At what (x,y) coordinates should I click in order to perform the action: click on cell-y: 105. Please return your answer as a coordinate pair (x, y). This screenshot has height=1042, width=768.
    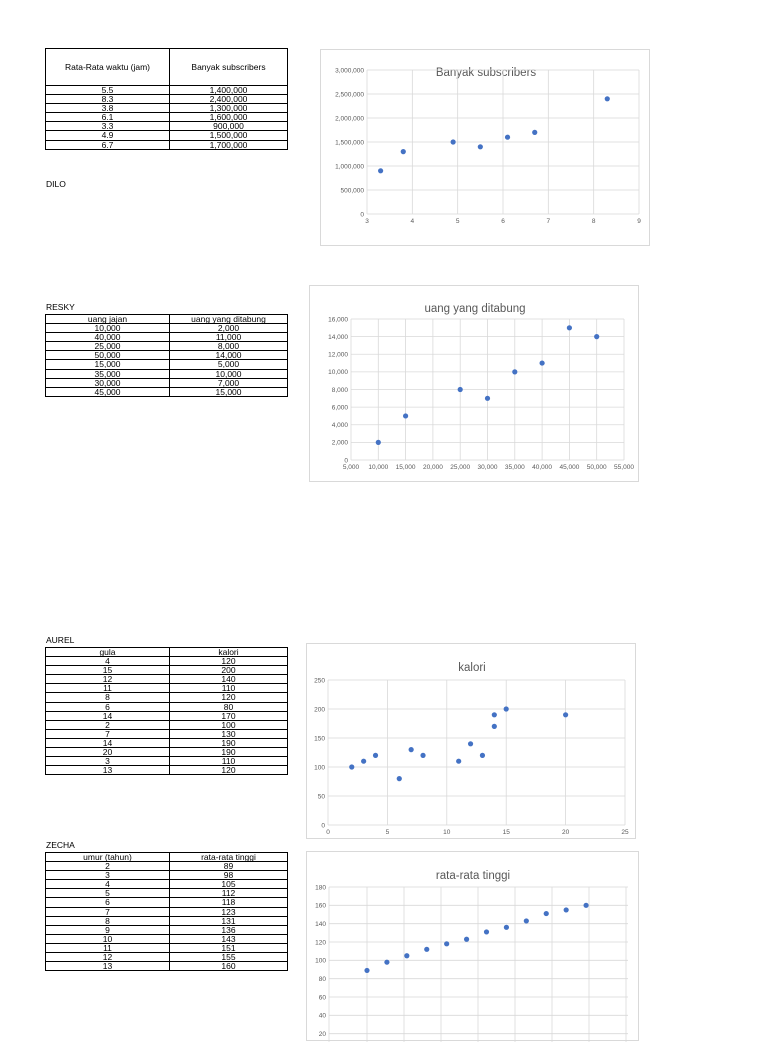
    Looking at the image, I should click on (228, 884).